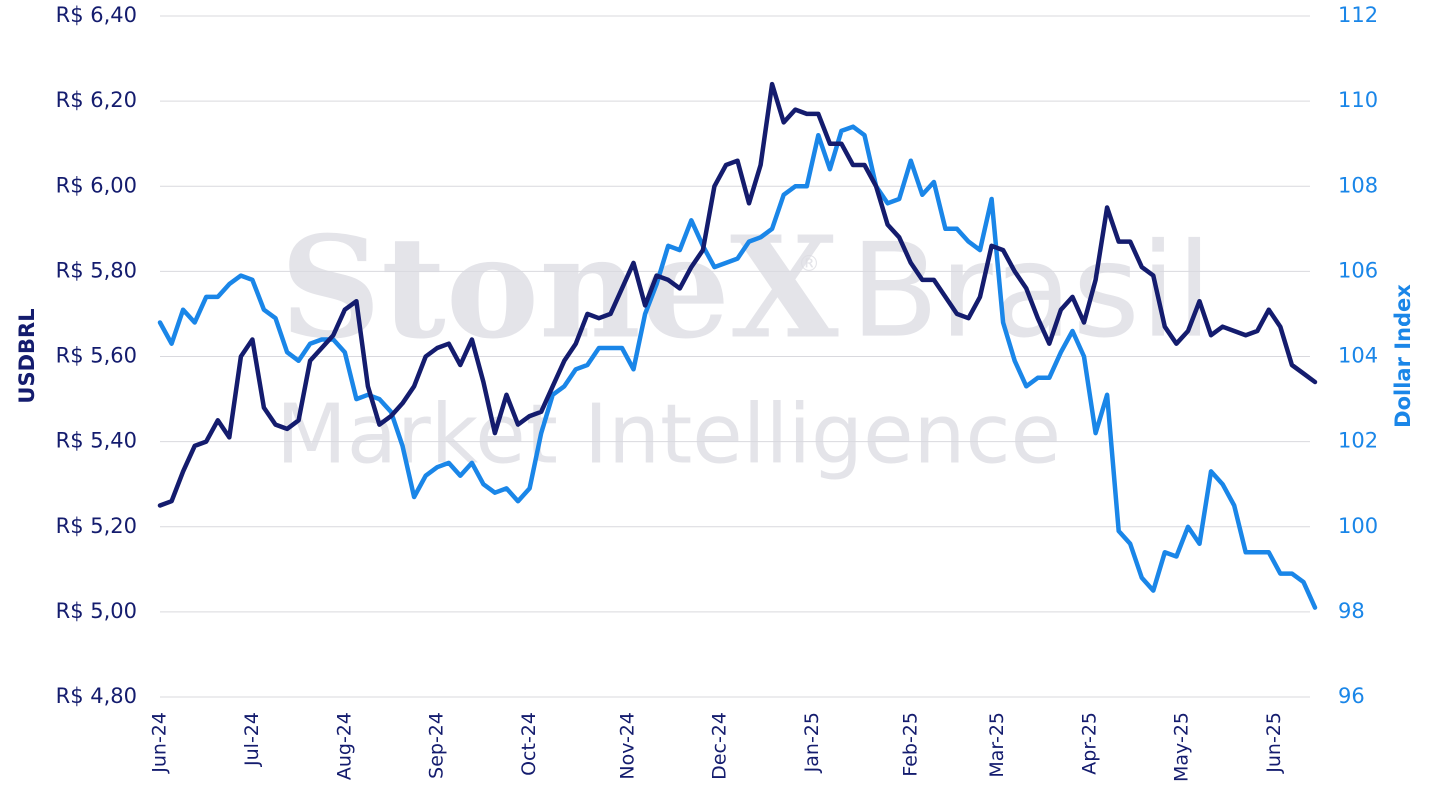 This screenshot has width=1437, height=810. I want to click on x-tick-label: Apr-25, so click(1089, 743).